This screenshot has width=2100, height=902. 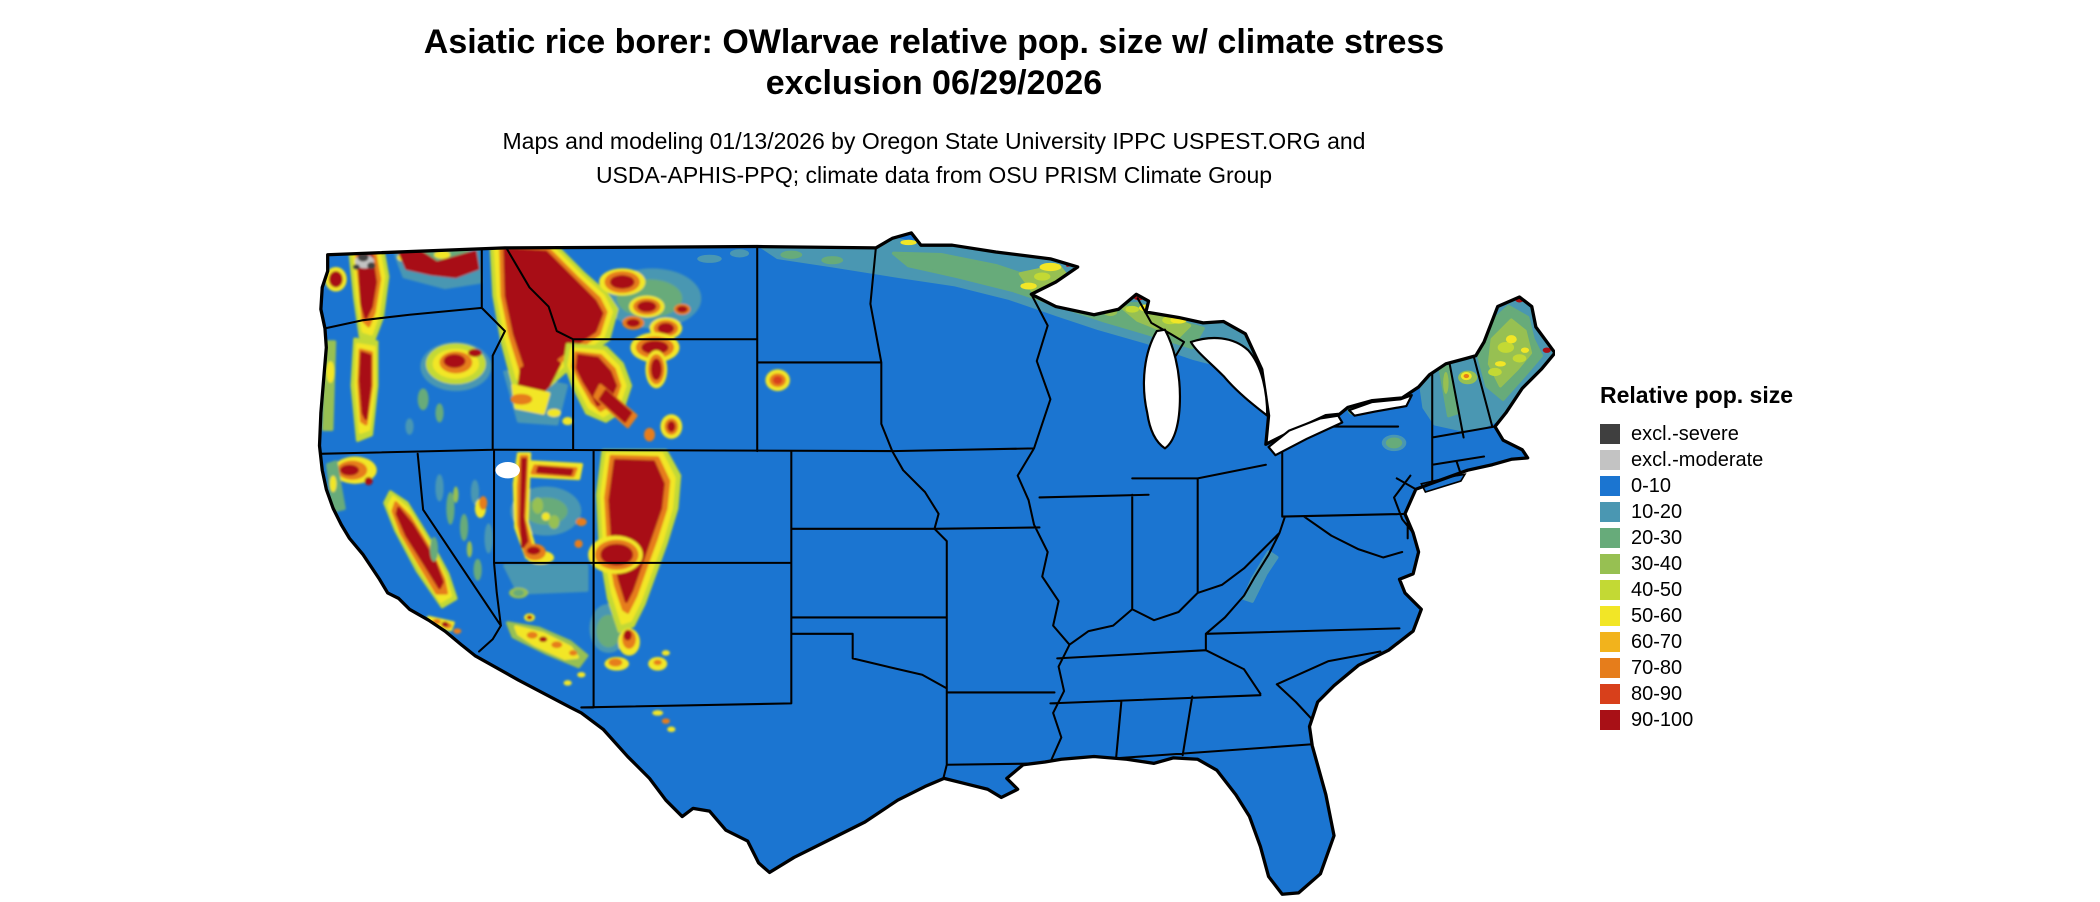 What do you see at coordinates (1750, 434) in the screenshot?
I see `legend-item: excl.-severe` at bounding box center [1750, 434].